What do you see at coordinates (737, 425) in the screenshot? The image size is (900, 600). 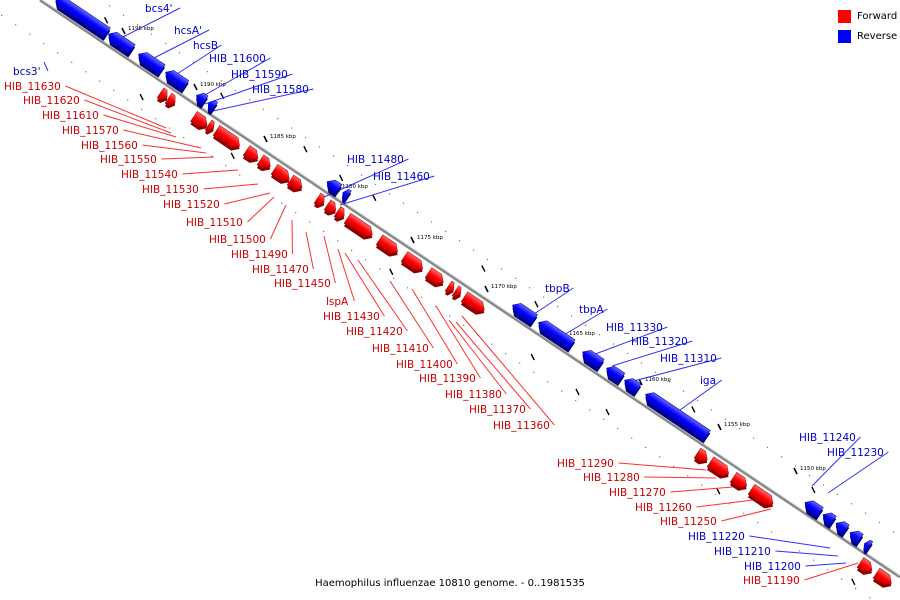 I see `scale-label: 1155 kbp` at bounding box center [737, 425].